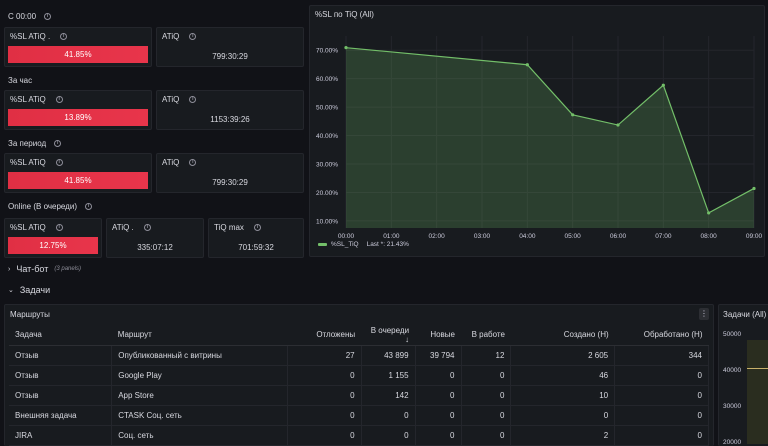  I want to click on tasks-series-area, so click(757, 392).